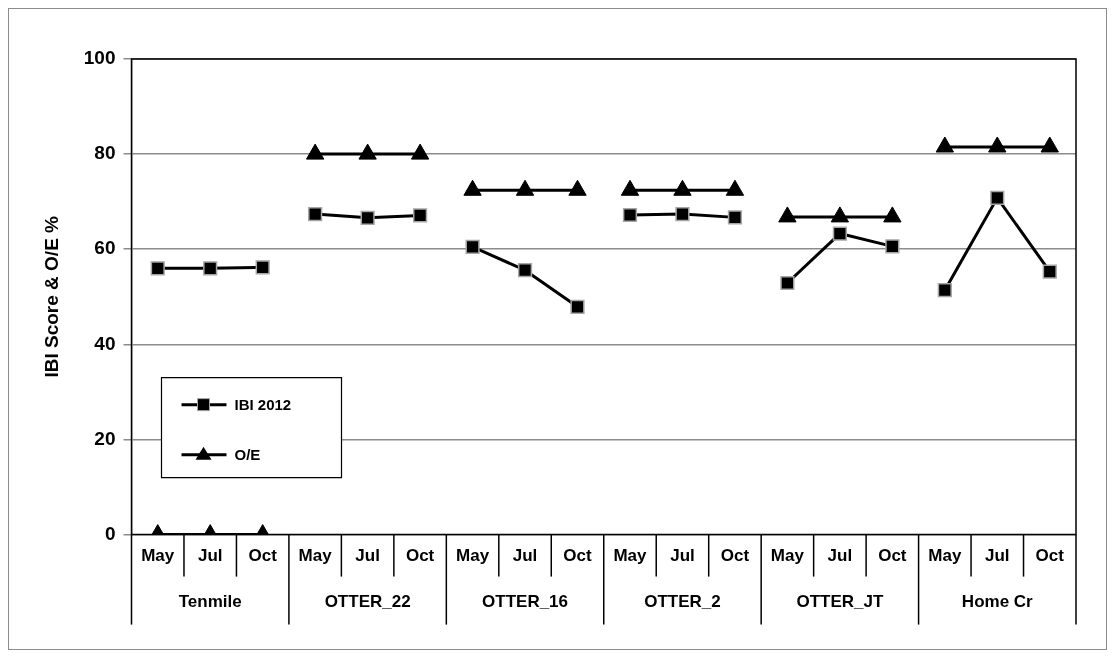 This screenshot has width=1113, height=664. Describe the element at coordinates (110, 533) in the screenshot. I see `y-tick-label: 0` at that location.